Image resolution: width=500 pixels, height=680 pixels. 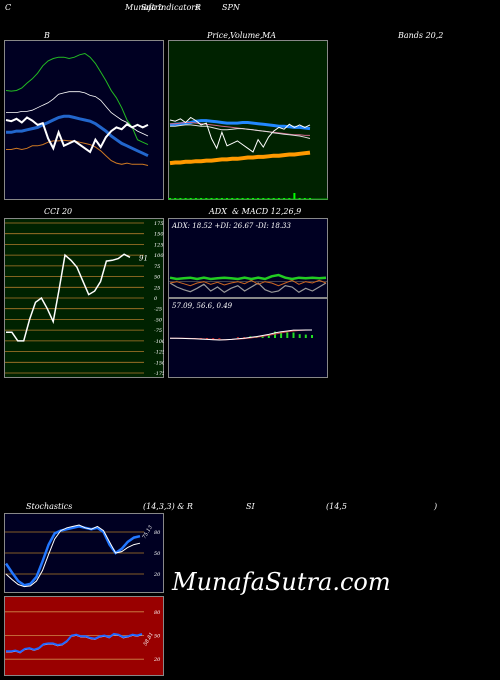 I want to click on rsi-tick-label: 80, so click(x=157, y=613).